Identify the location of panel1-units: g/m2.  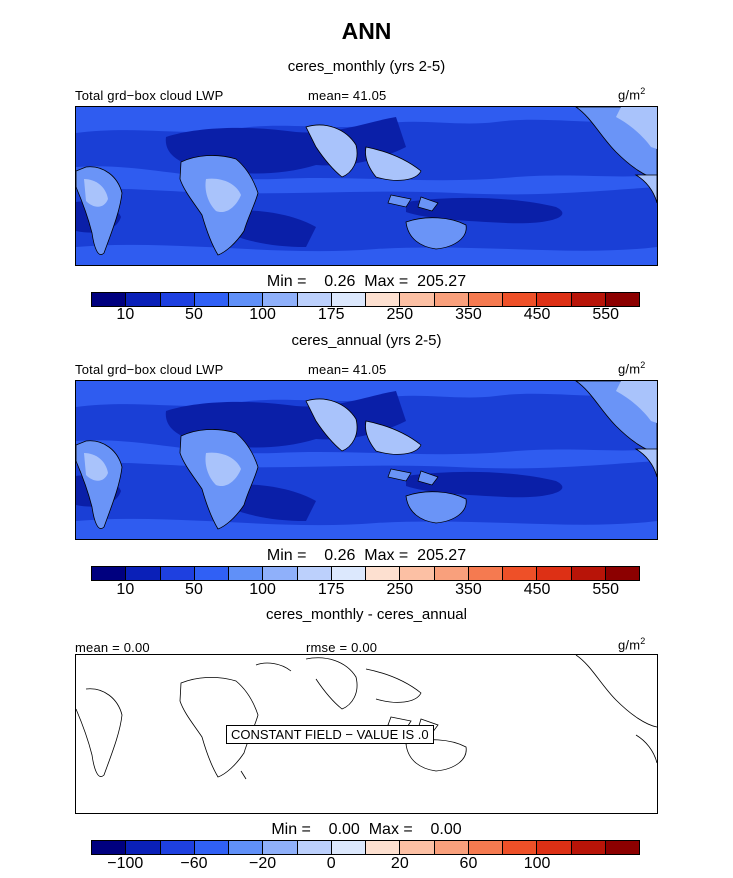
(632, 94).